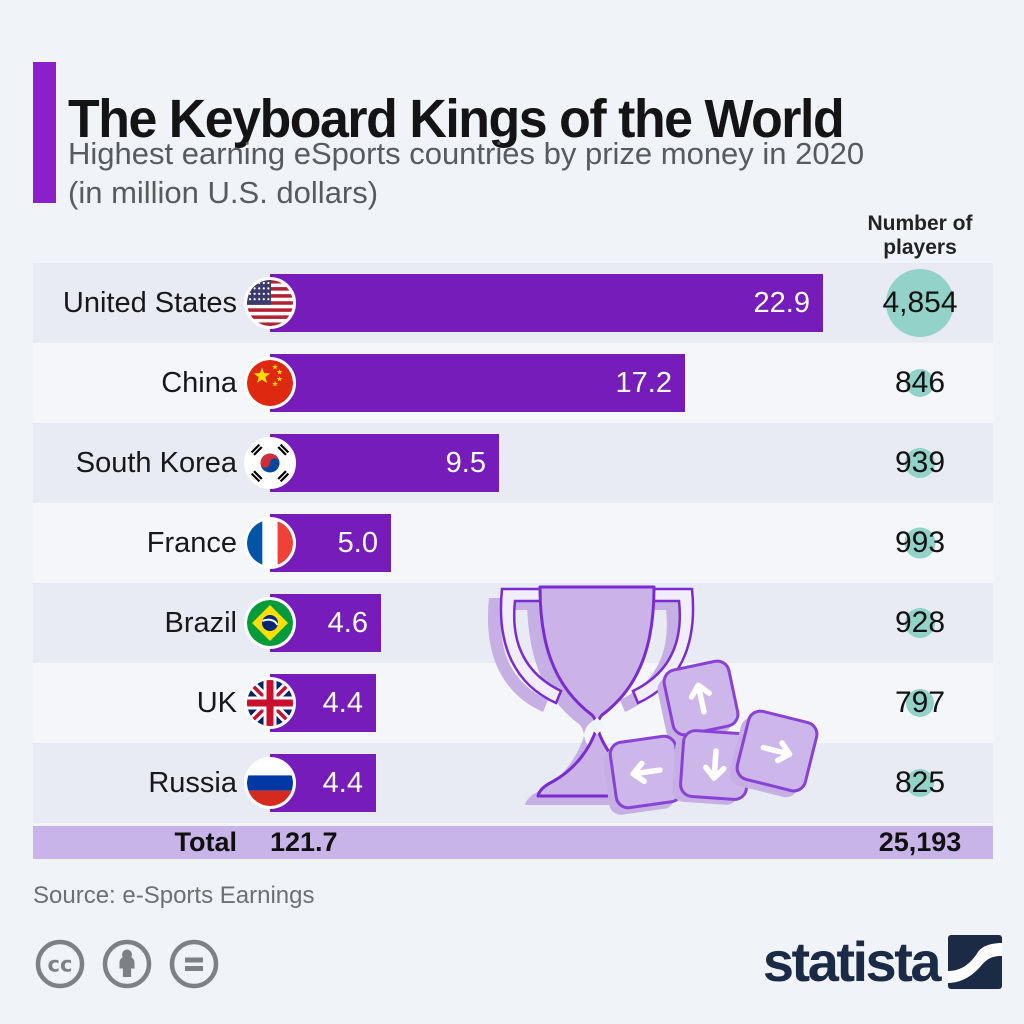  I want to click on players-cell: 928, so click(920, 623).